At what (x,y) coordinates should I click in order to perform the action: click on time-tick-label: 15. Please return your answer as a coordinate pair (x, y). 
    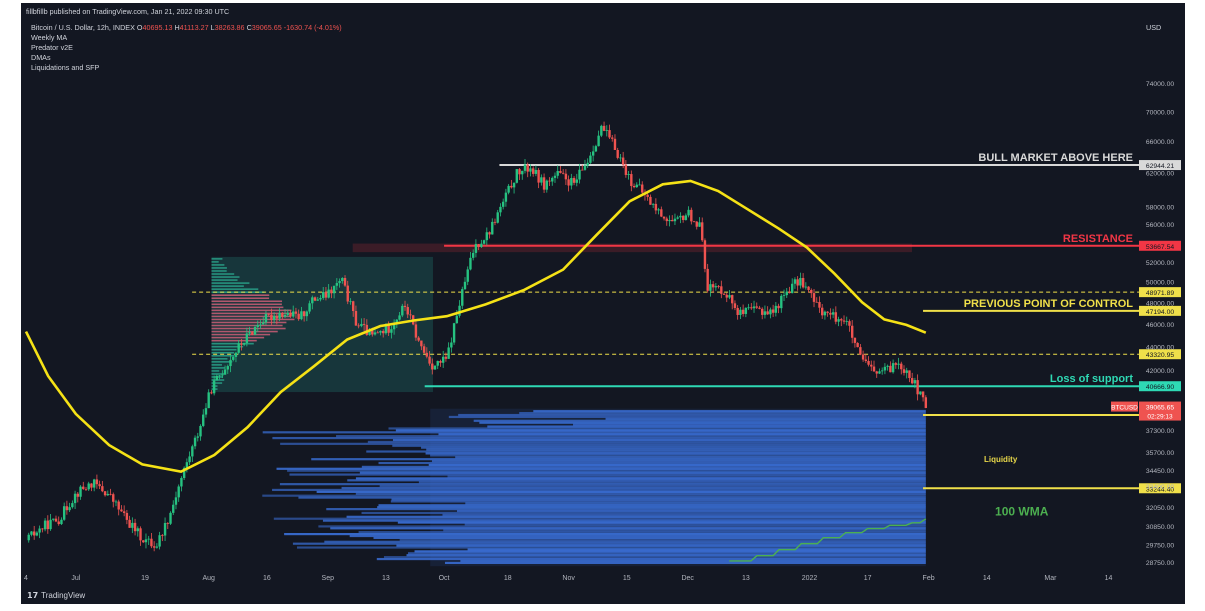
    Looking at the image, I should click on (627, 578).